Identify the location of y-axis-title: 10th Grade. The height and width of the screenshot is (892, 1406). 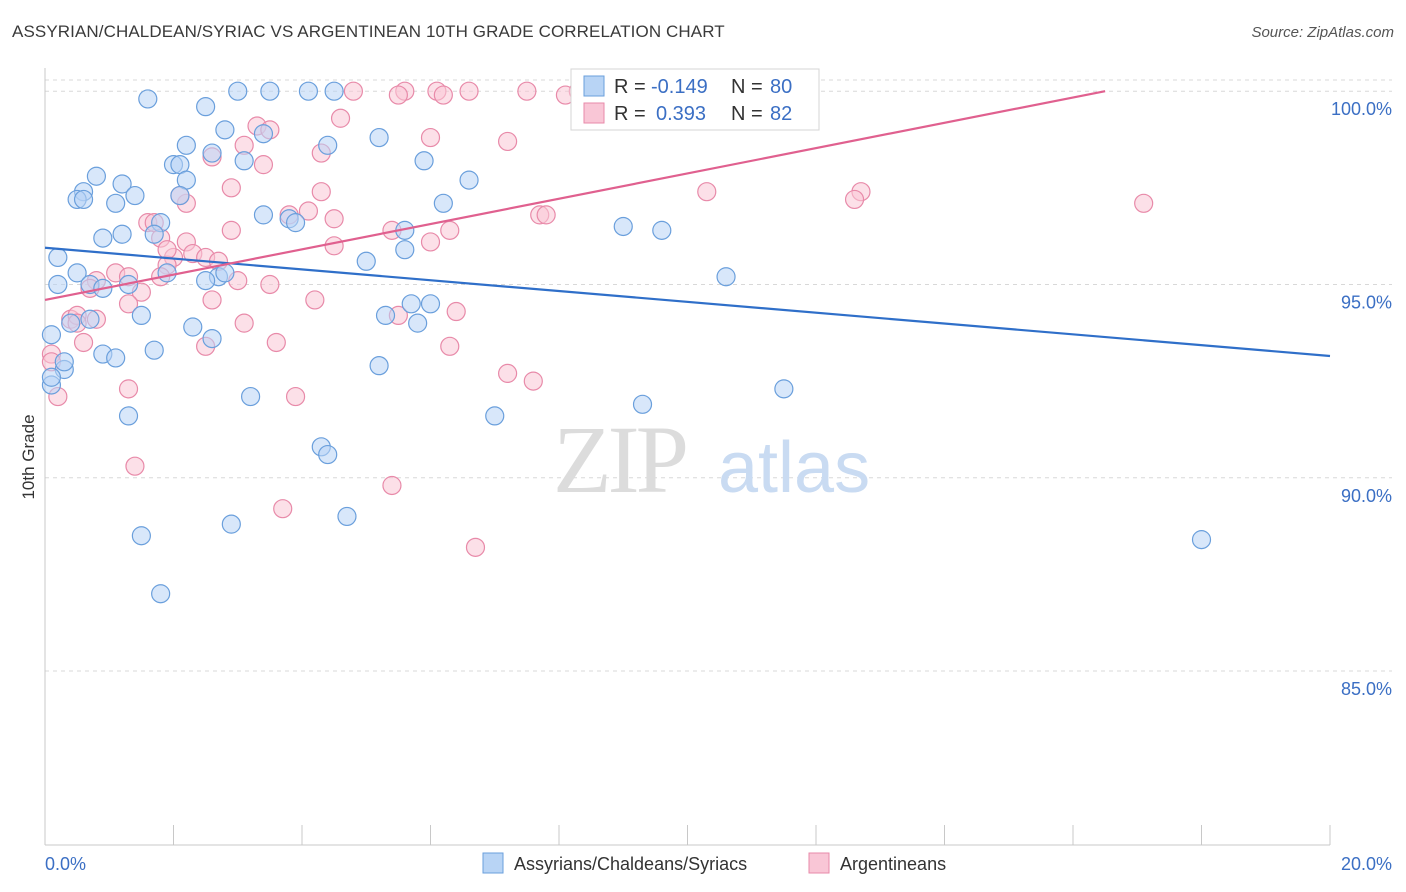
(28, 456).